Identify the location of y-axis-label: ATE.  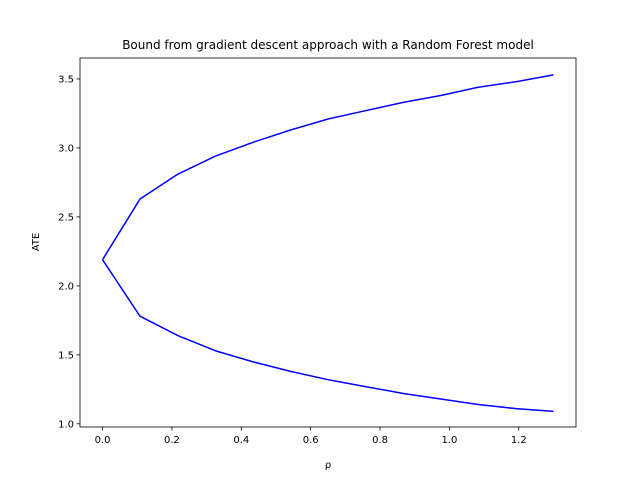
(36, 242).